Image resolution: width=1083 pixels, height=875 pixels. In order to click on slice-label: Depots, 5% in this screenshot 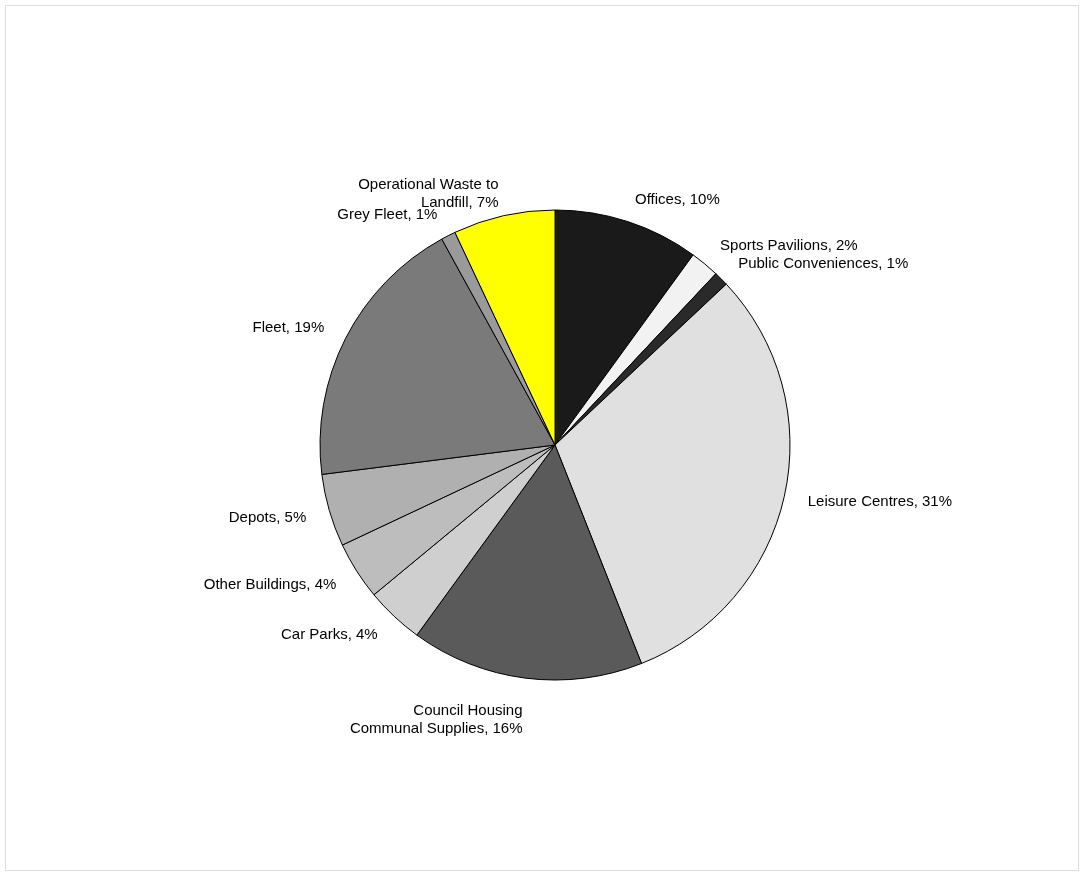, I will do `click(267, 517)`.